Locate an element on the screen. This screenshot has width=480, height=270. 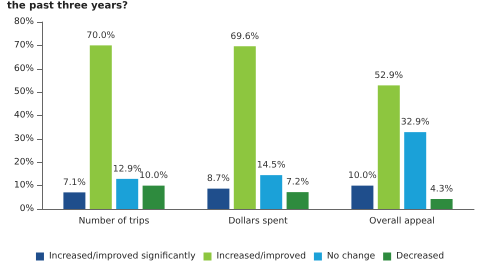
y-tick-label: 70% is located at coordinates (24, 45).